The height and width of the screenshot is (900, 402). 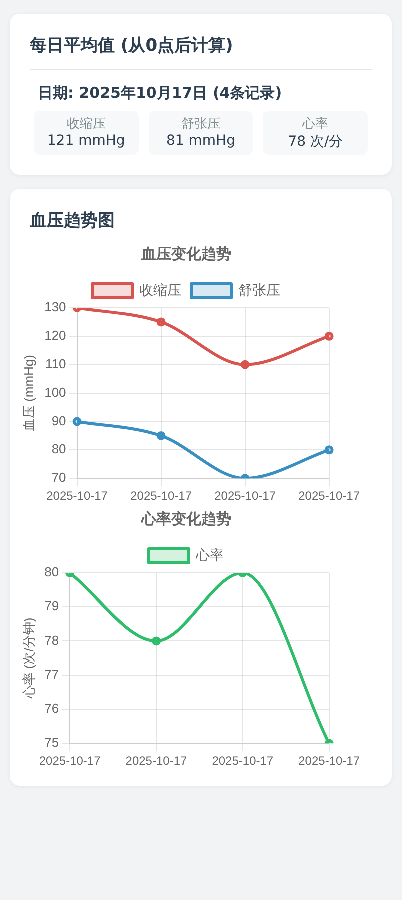 What do you see at coordinates (28, 659) in the screenshot?
I see `y-axis-title: 心率 (次/分钟)` at bounding box center [28, 659].